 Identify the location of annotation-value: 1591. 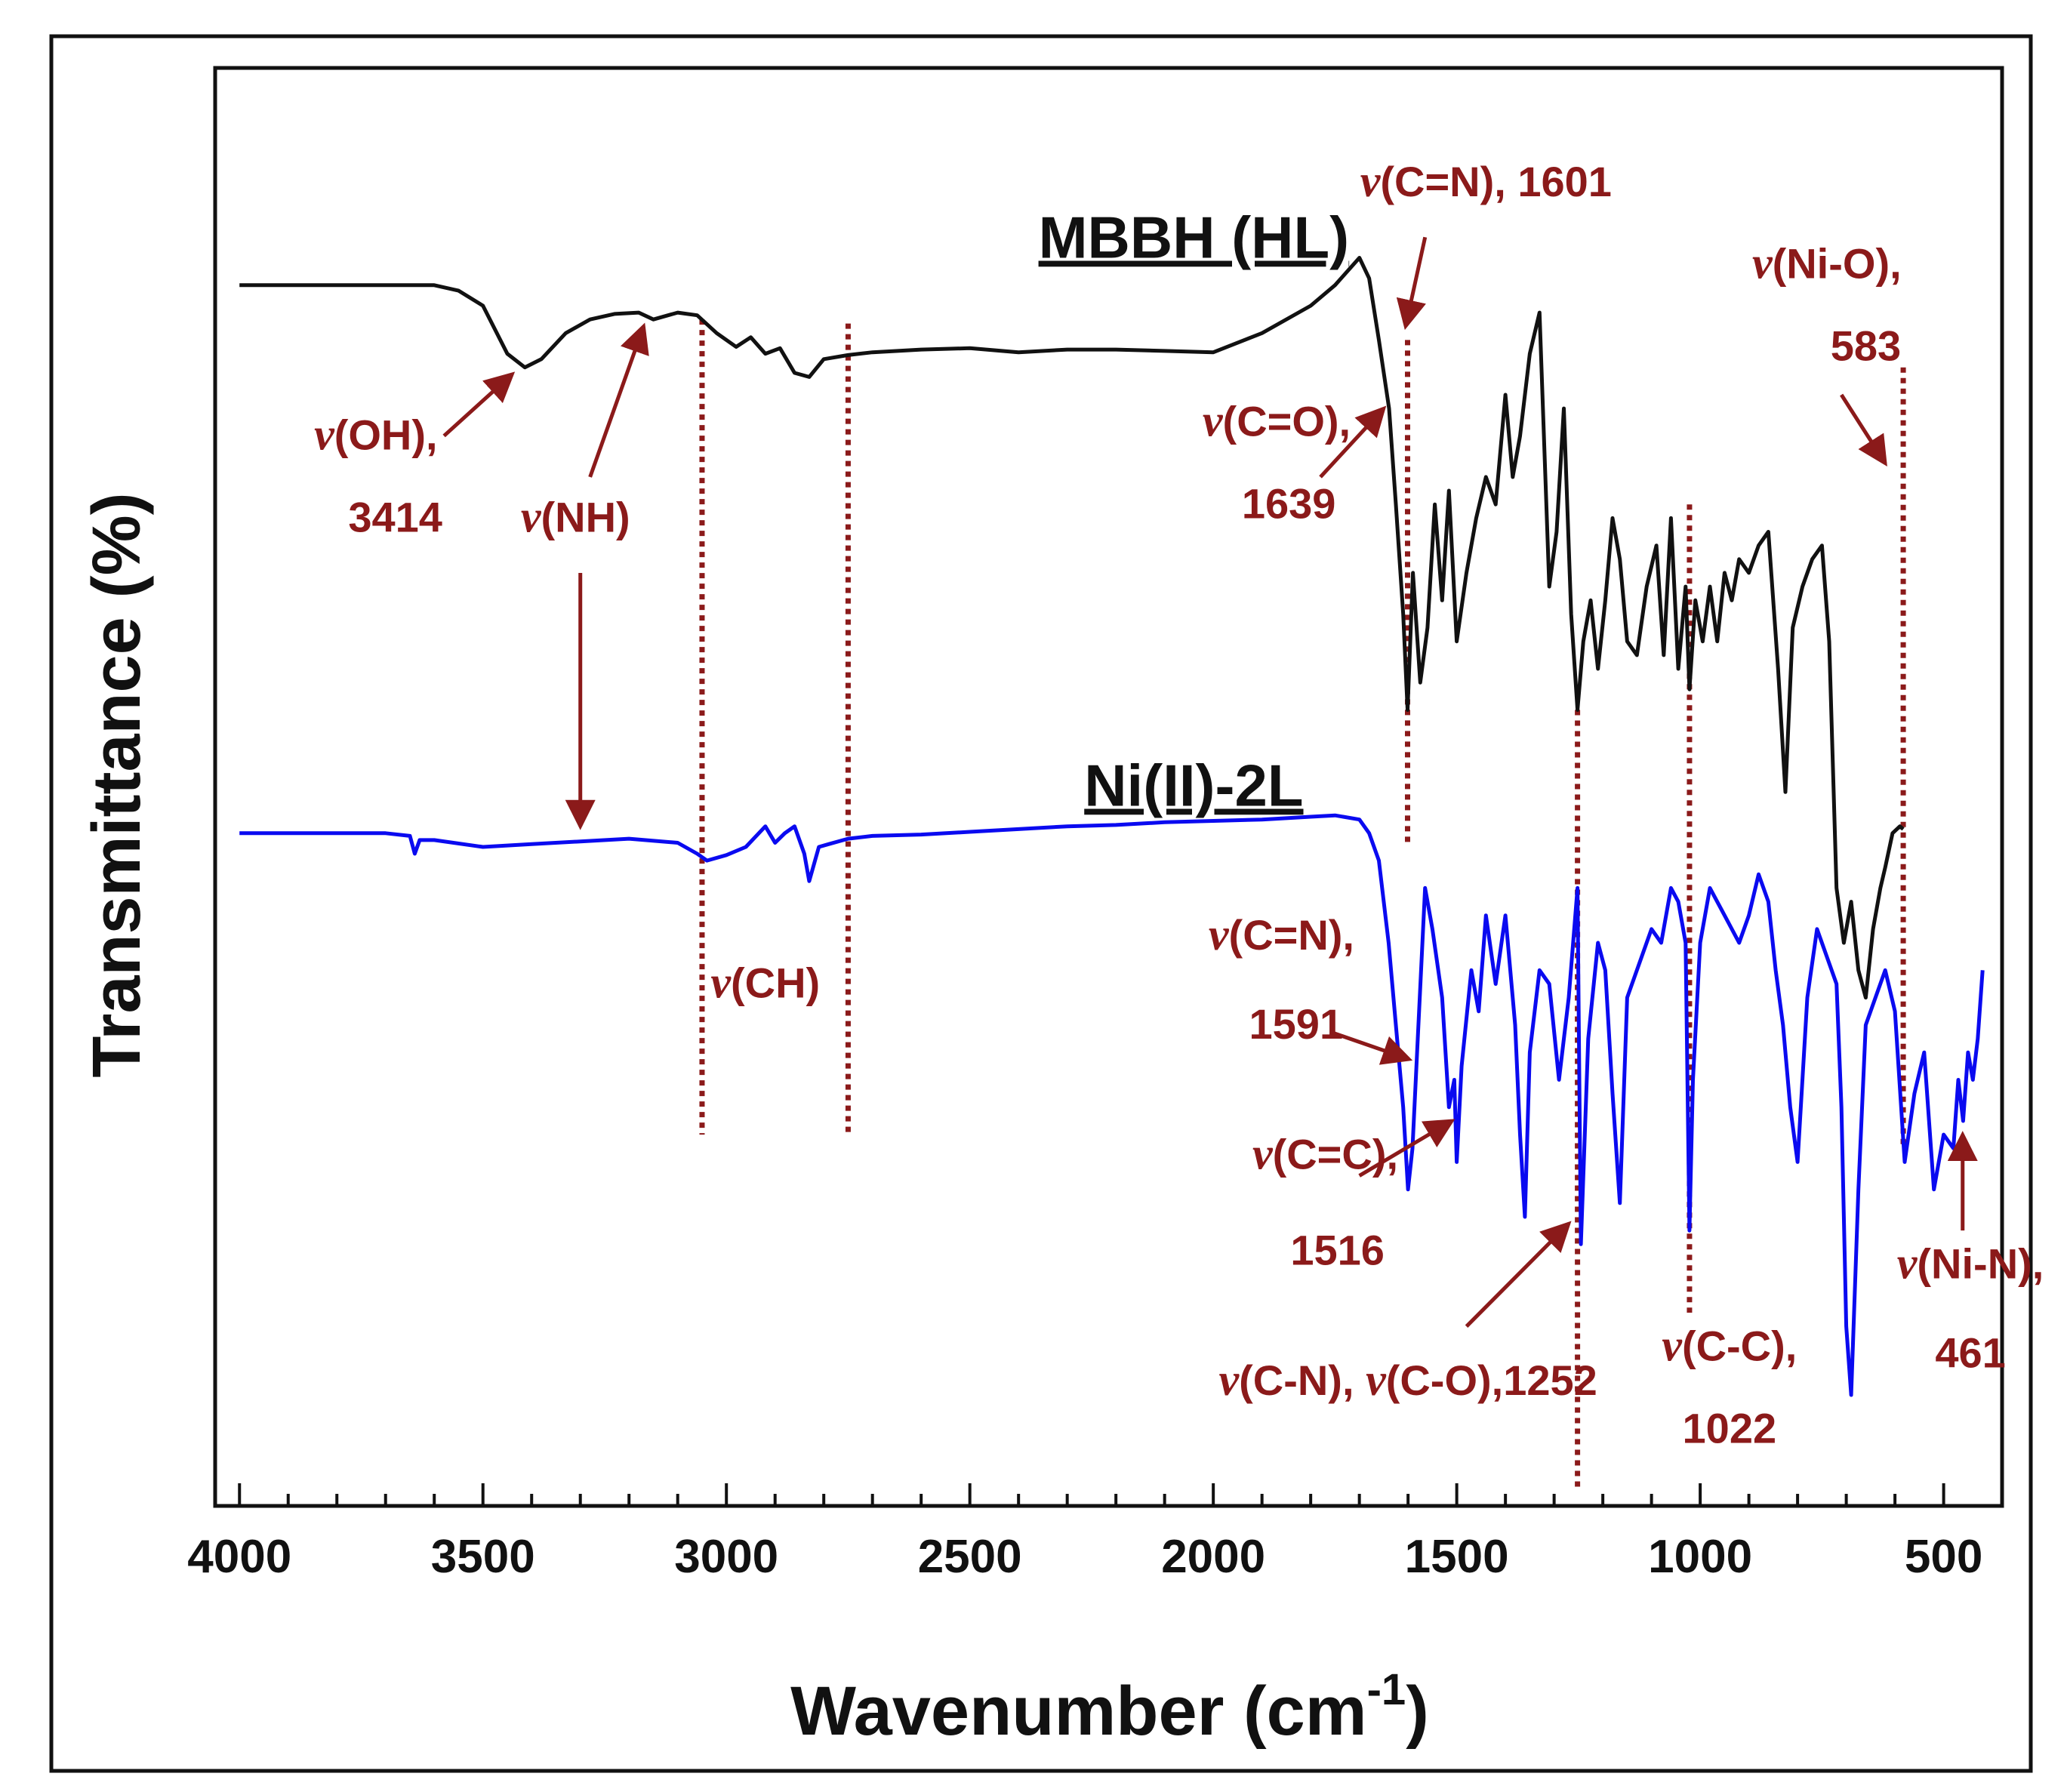
(1296, 1024).